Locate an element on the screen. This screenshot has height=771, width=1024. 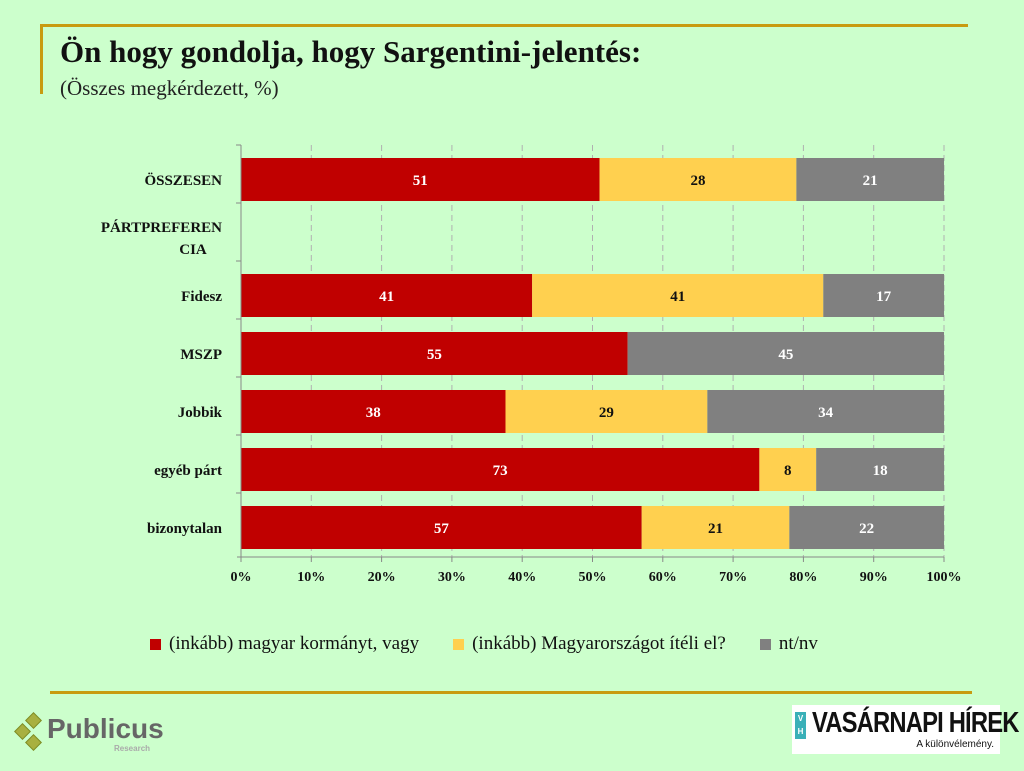
data-label: 18 is located at coordinates (880, 471).